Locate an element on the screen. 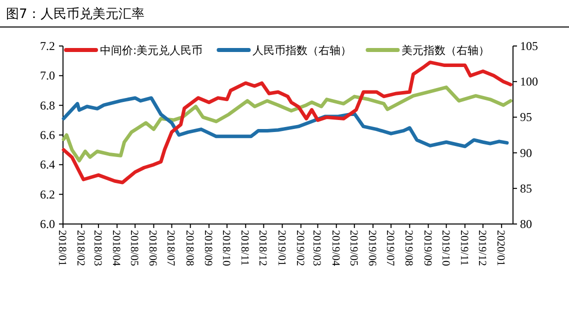 The width and height of the screenshot is (569, 320). x-tick-label: 2018/04 is located at coordinates (116, 248).